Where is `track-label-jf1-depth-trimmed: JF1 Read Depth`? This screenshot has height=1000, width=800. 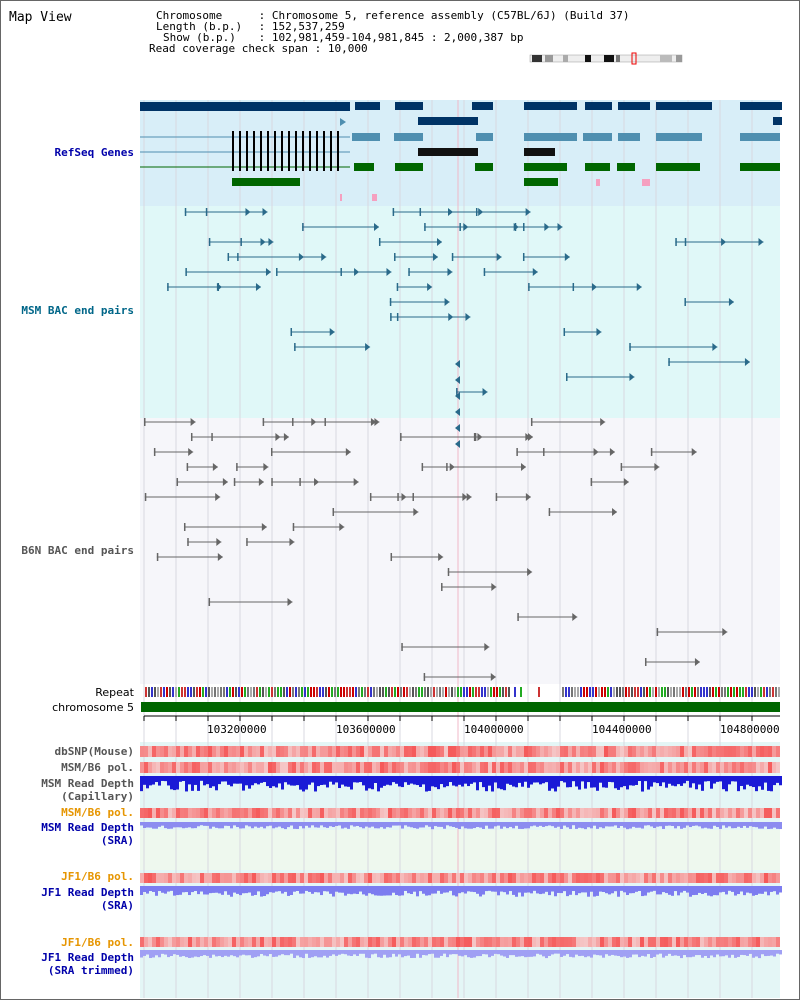 track-label-jf1-depth-trimmed: JF1 Read Depth is located at coordinates (87, 957).